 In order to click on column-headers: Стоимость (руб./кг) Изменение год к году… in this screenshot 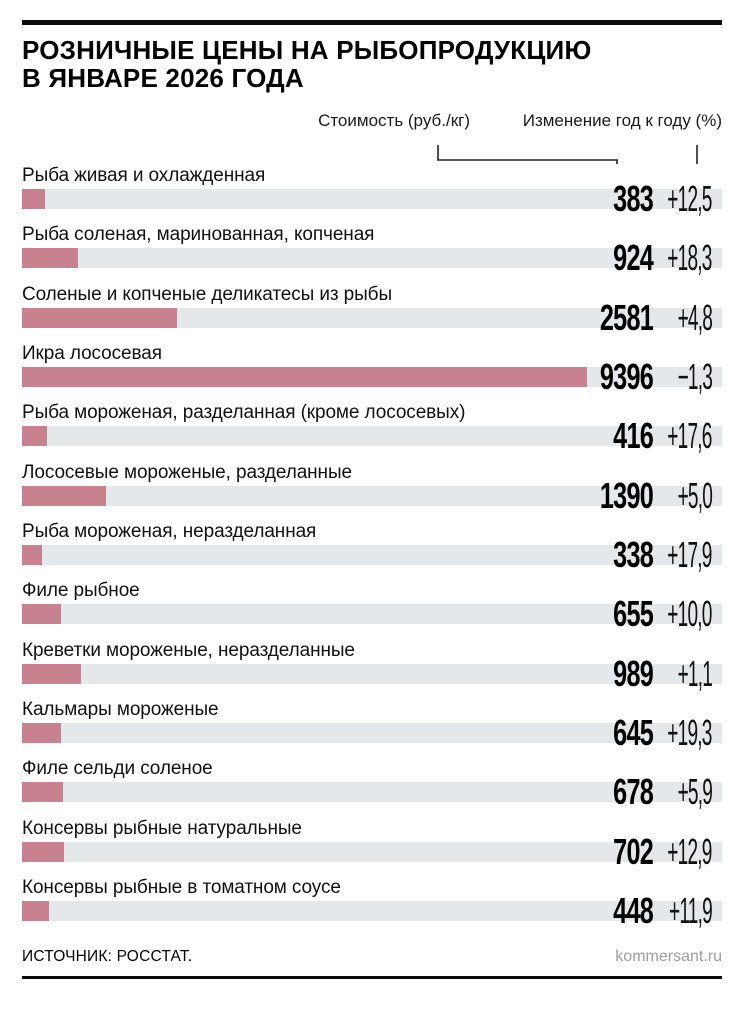, I will do `click(372, 128)`.